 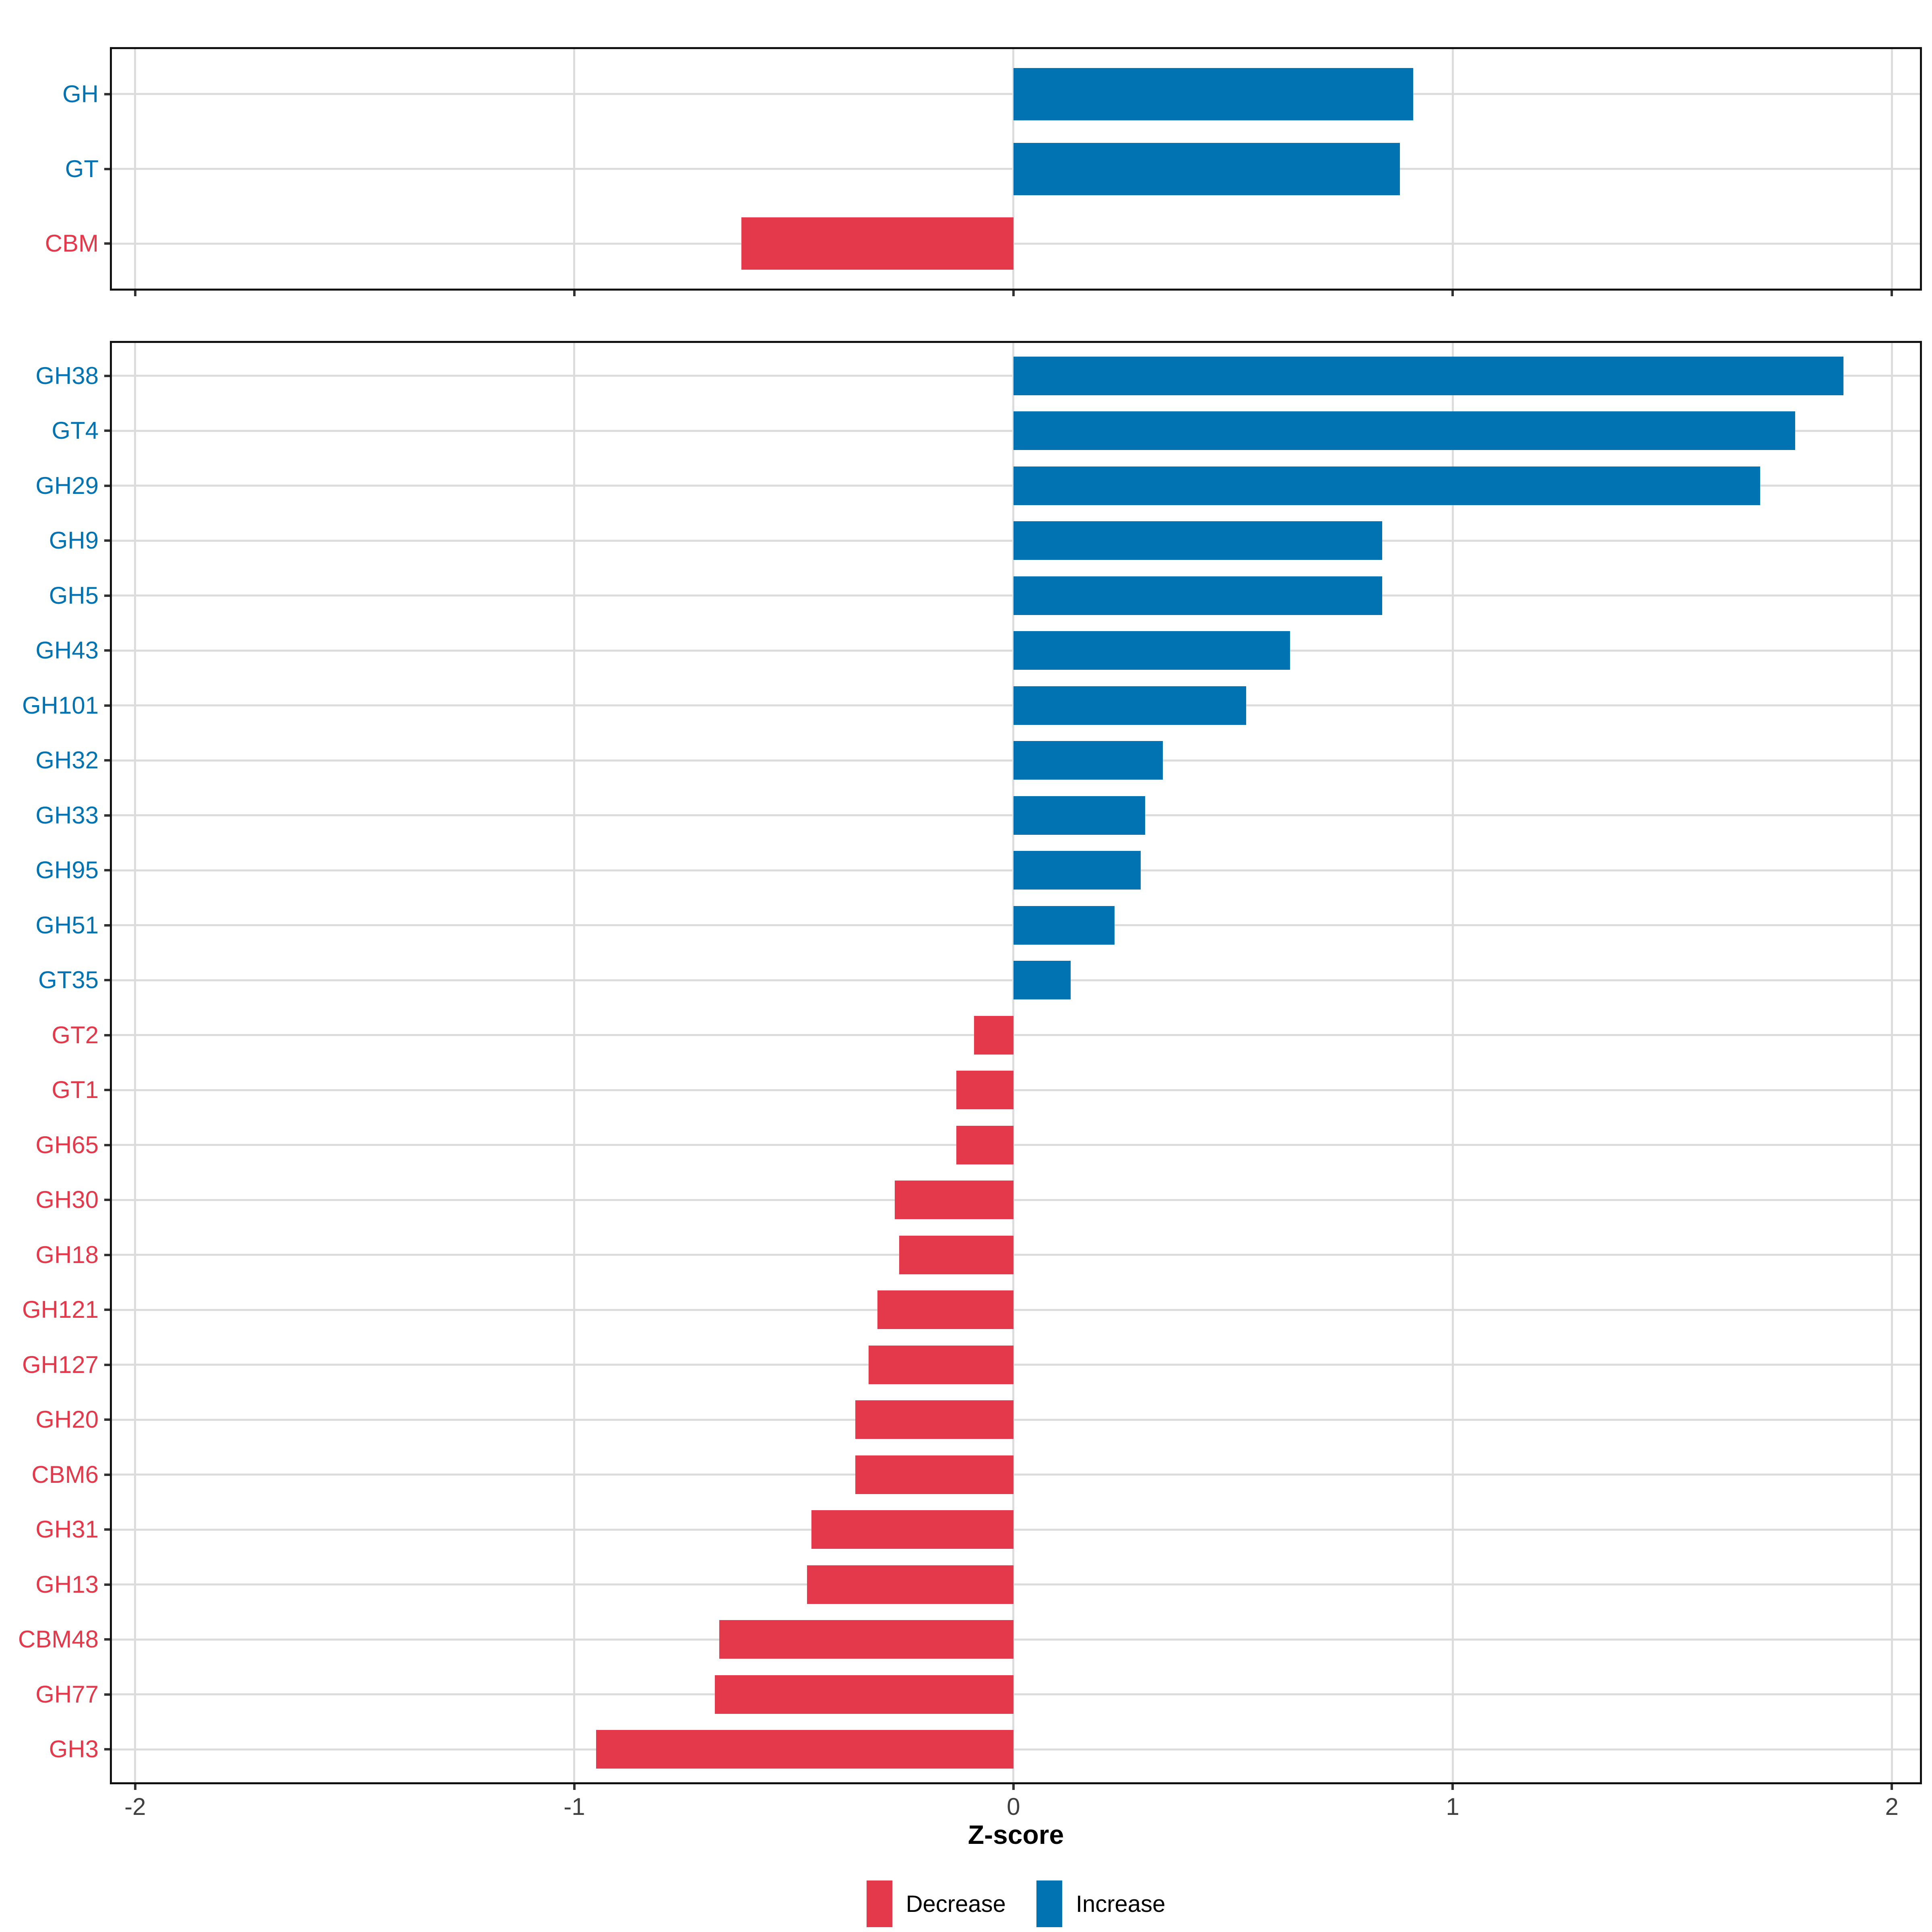 I want to click on y-label-GH101: GH101, so click(x=60, y=705).